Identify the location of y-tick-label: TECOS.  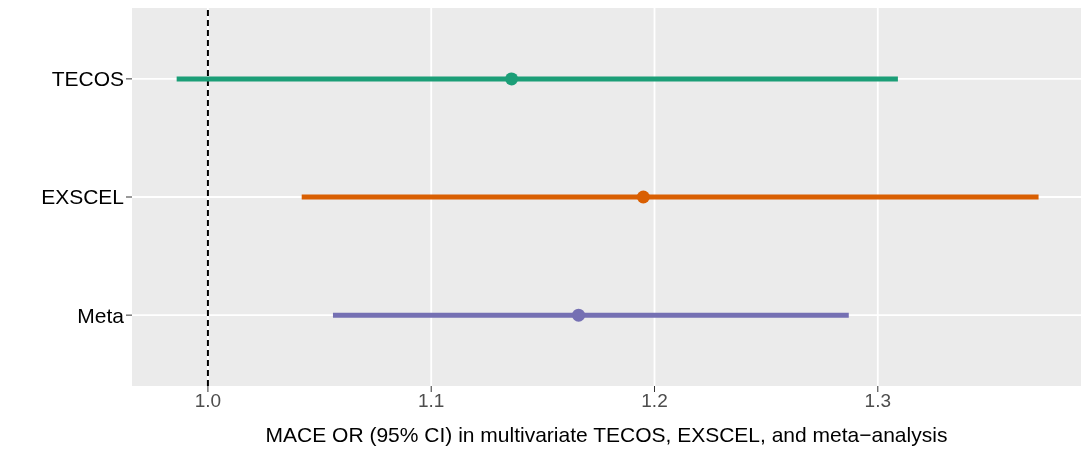
(87, 79).